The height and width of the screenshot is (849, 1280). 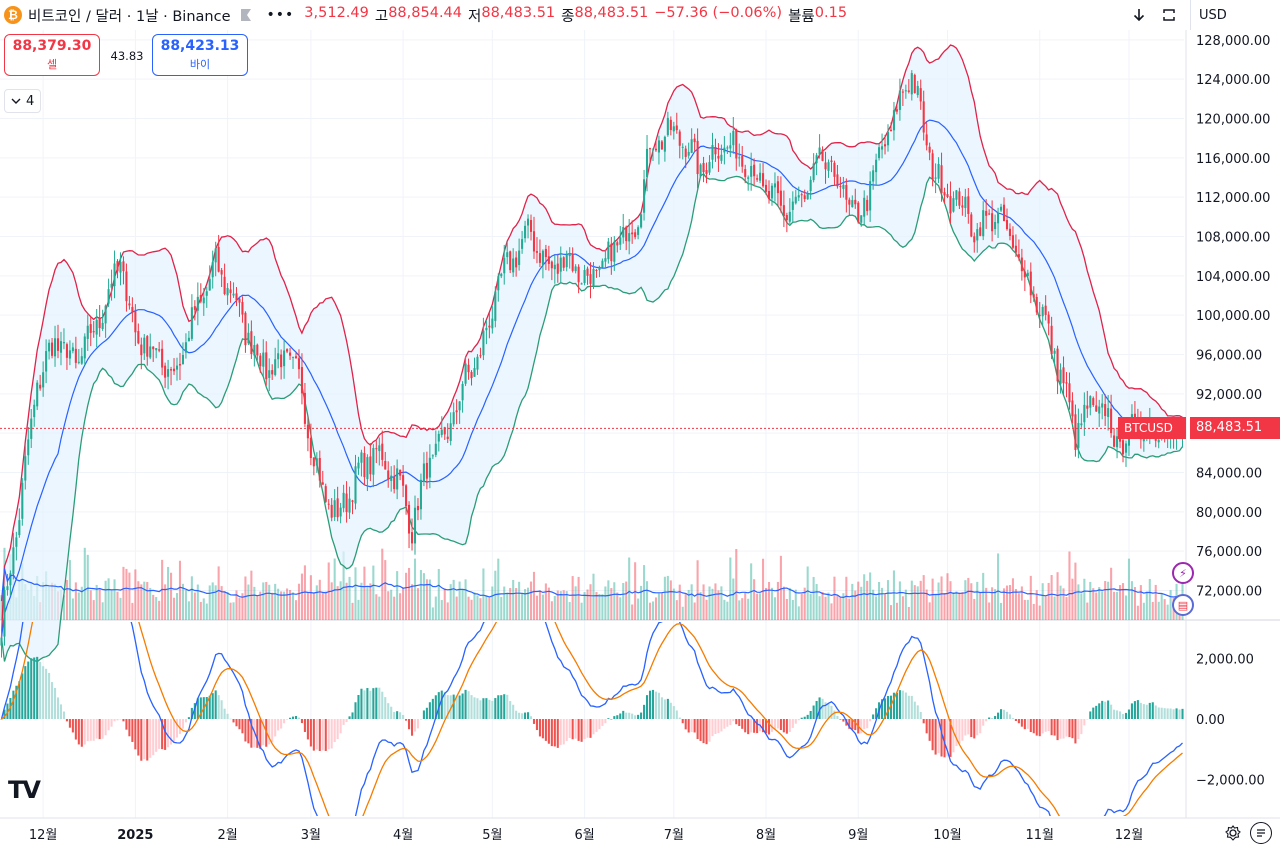 What do you see at coordinates (1169, 15) in the screenshot?
I see `fullscreen-icon` at bounding box center [1169, 15].